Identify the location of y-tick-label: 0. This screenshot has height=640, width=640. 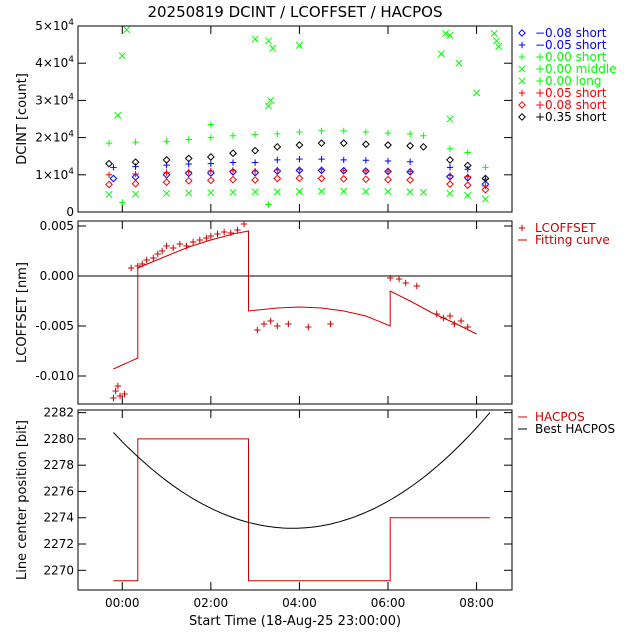
(70, 212).